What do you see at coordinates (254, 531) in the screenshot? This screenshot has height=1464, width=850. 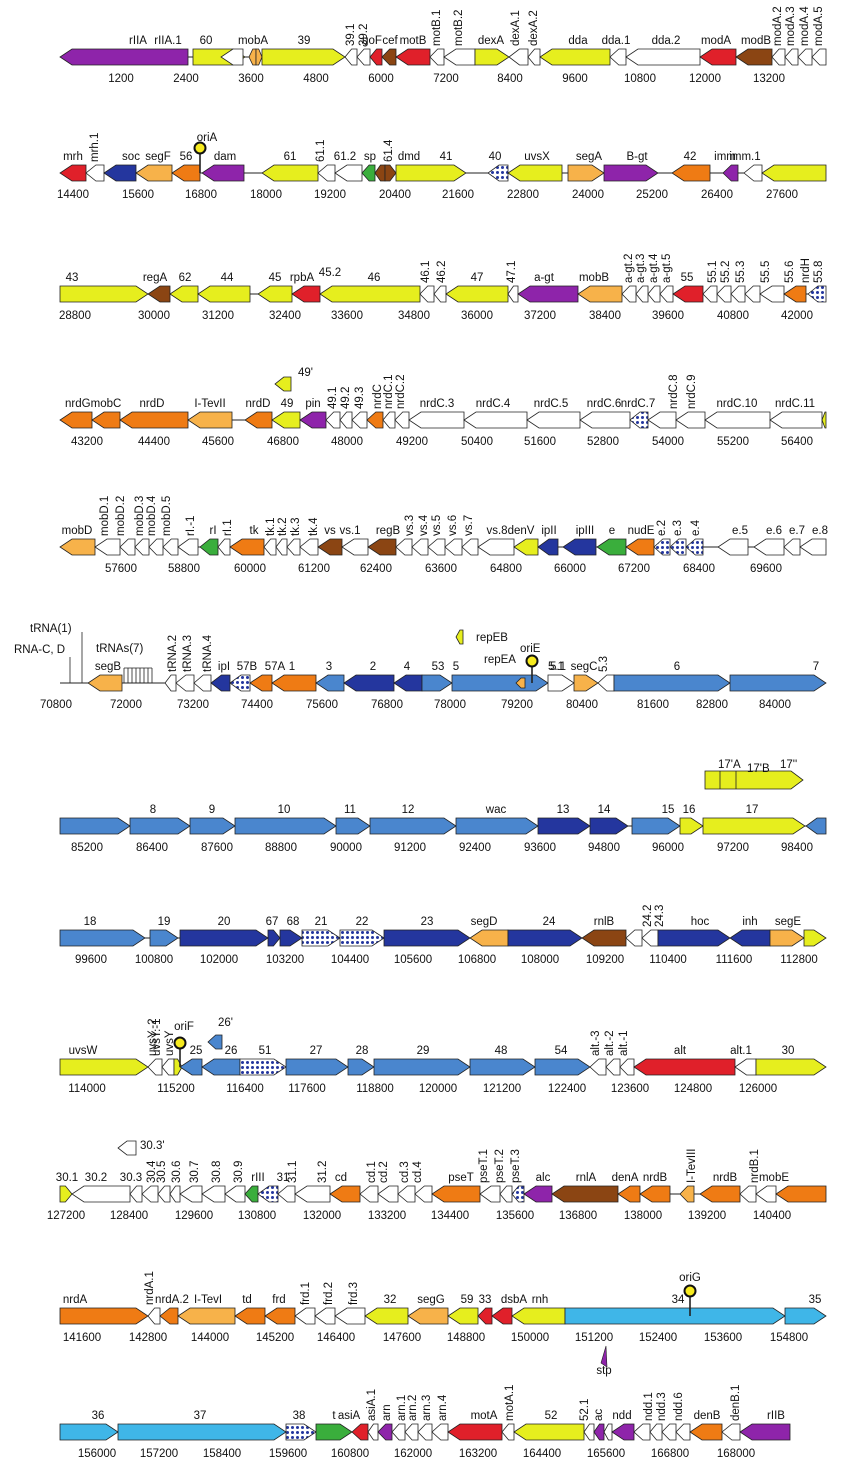 I see `gene-label: tk` at bounding box center [254, 531].